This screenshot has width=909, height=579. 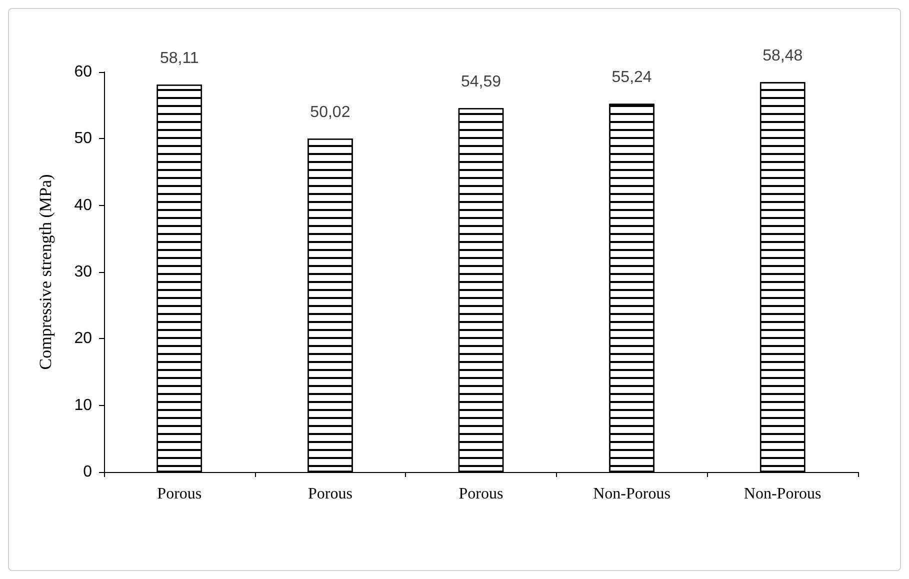 I want to click on y-tick-label: 60, so click(x=83, y=72).